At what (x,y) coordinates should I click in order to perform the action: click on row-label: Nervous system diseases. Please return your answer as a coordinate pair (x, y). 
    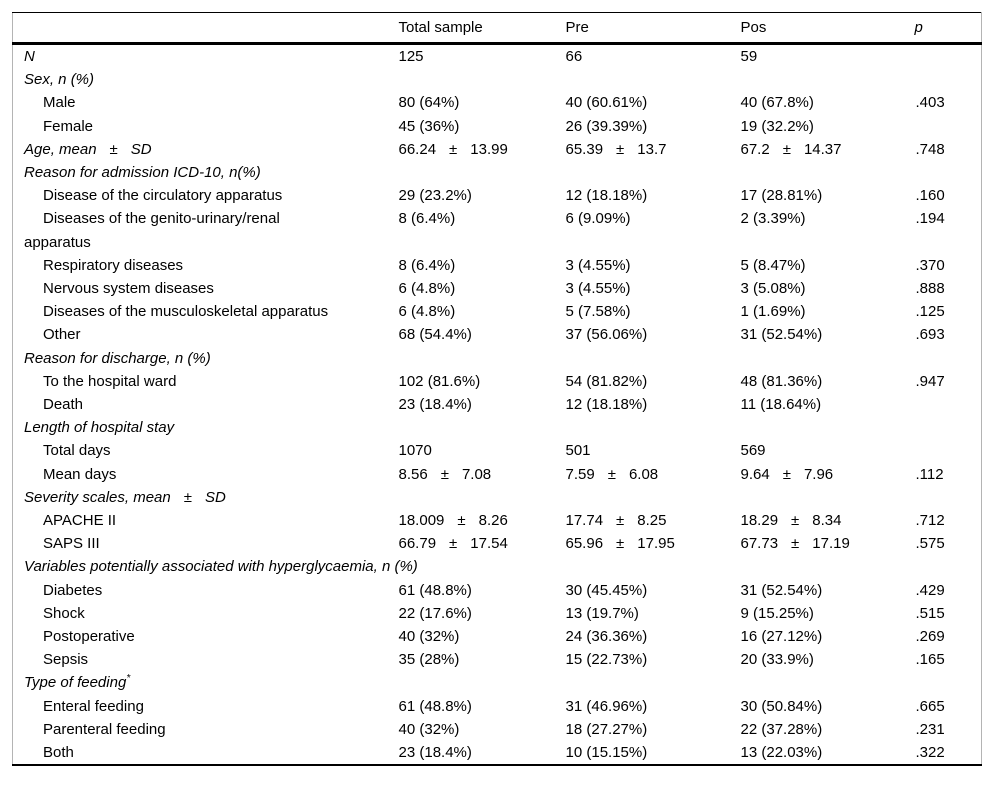
    Looking at the image, I should click on (128, 289).